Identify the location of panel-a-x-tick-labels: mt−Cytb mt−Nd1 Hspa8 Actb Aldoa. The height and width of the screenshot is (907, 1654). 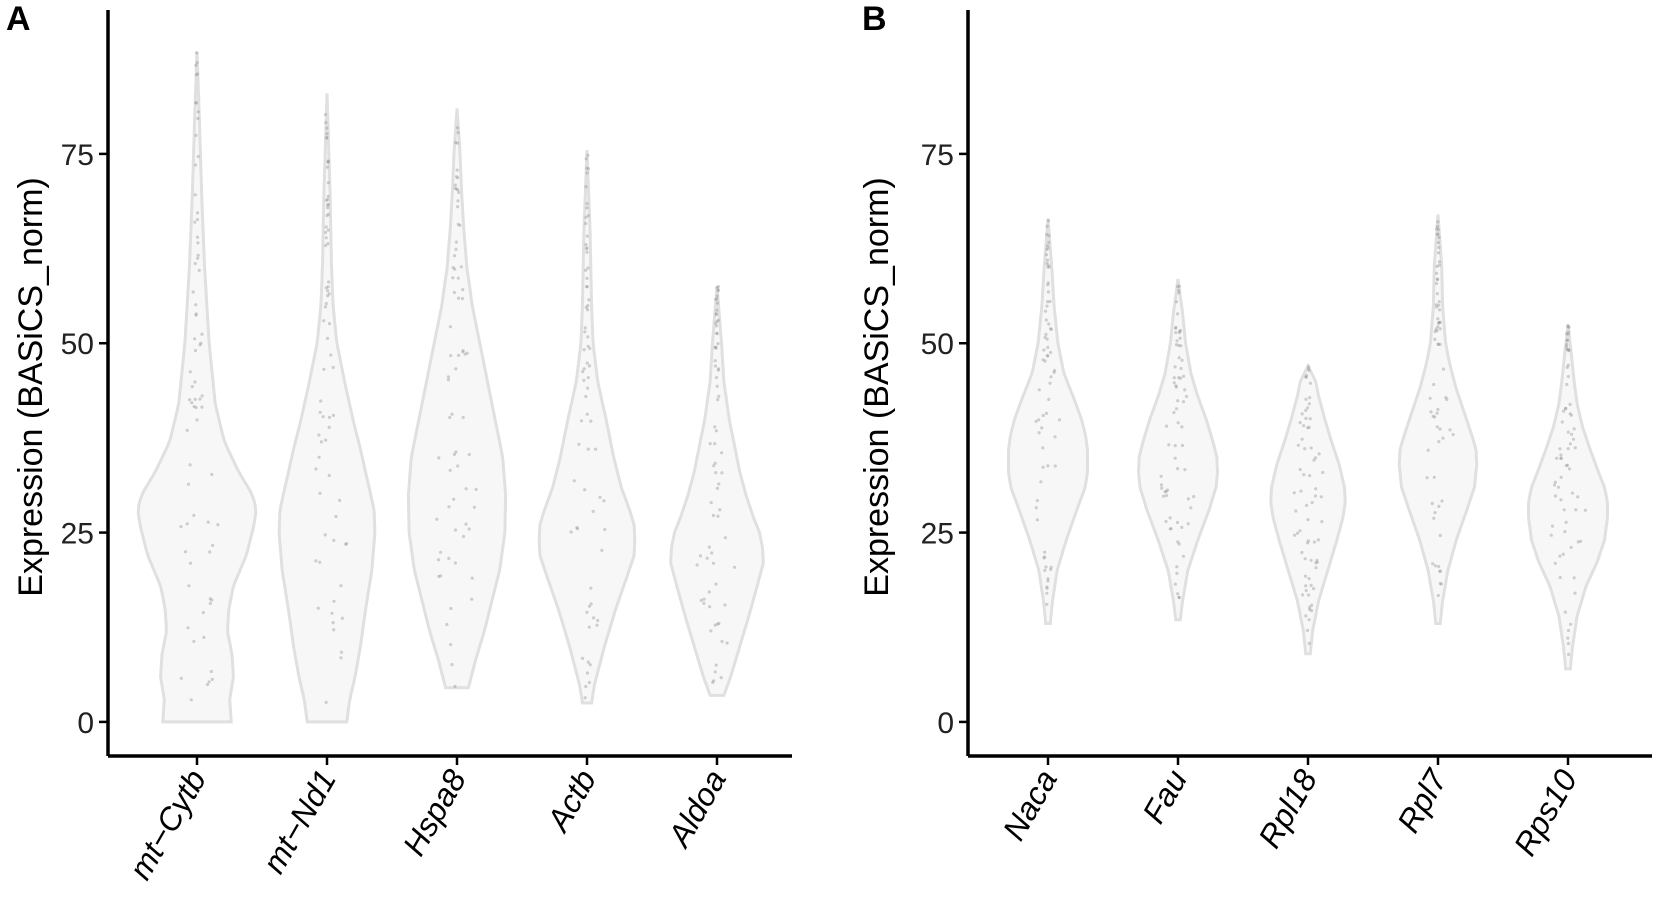
(427, 820).